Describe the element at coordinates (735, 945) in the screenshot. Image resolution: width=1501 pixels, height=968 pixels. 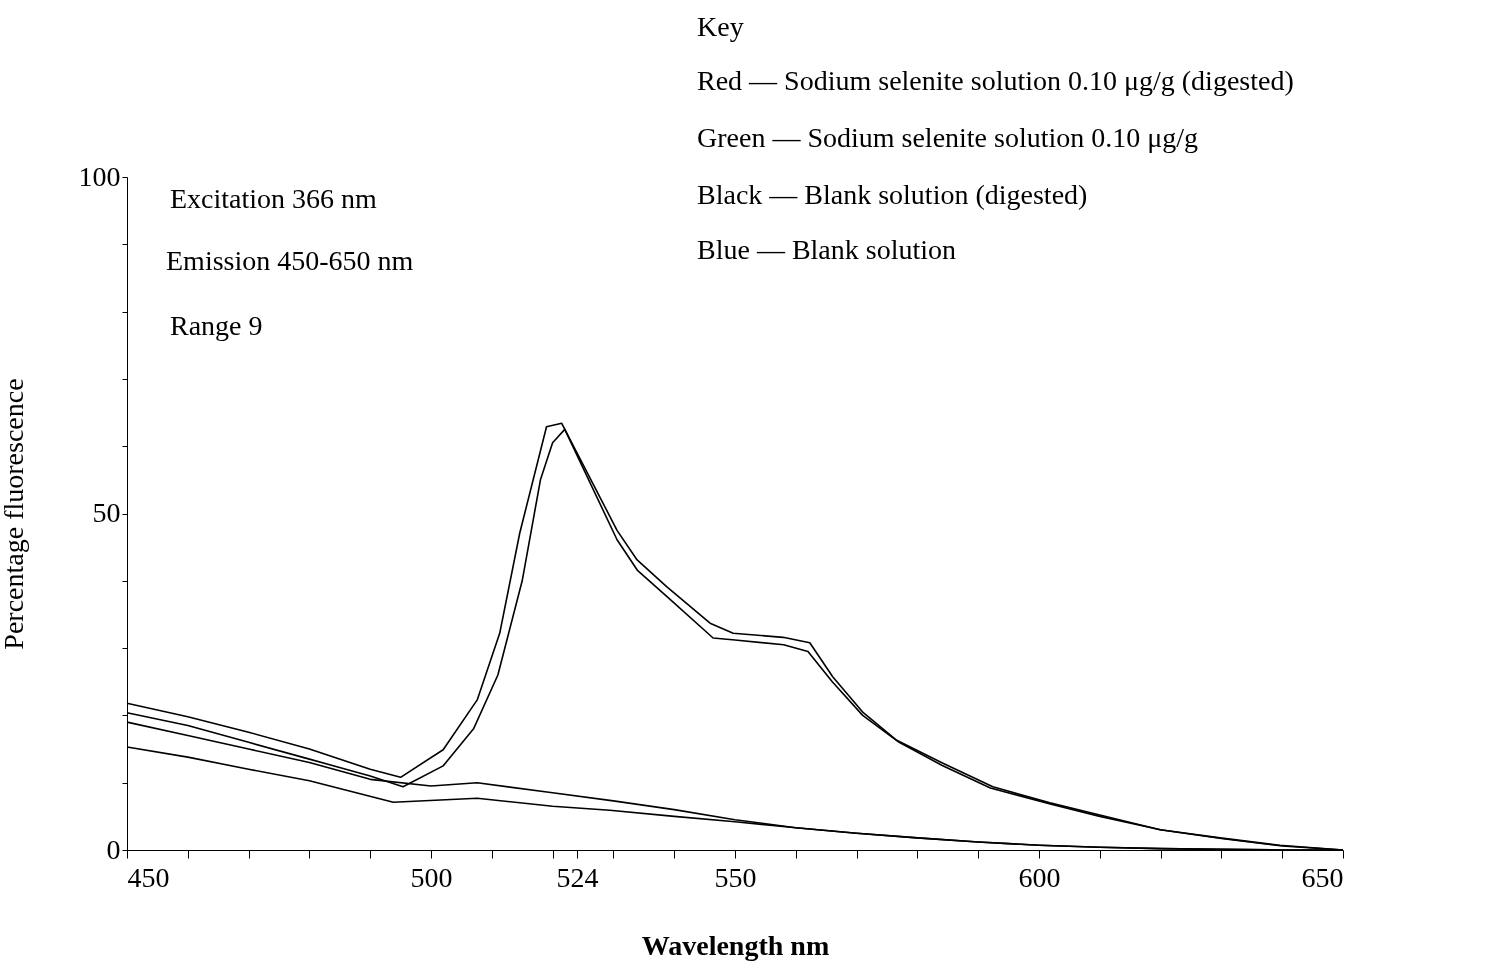
I see `x-axis-title: Wavelength nm` at that location.